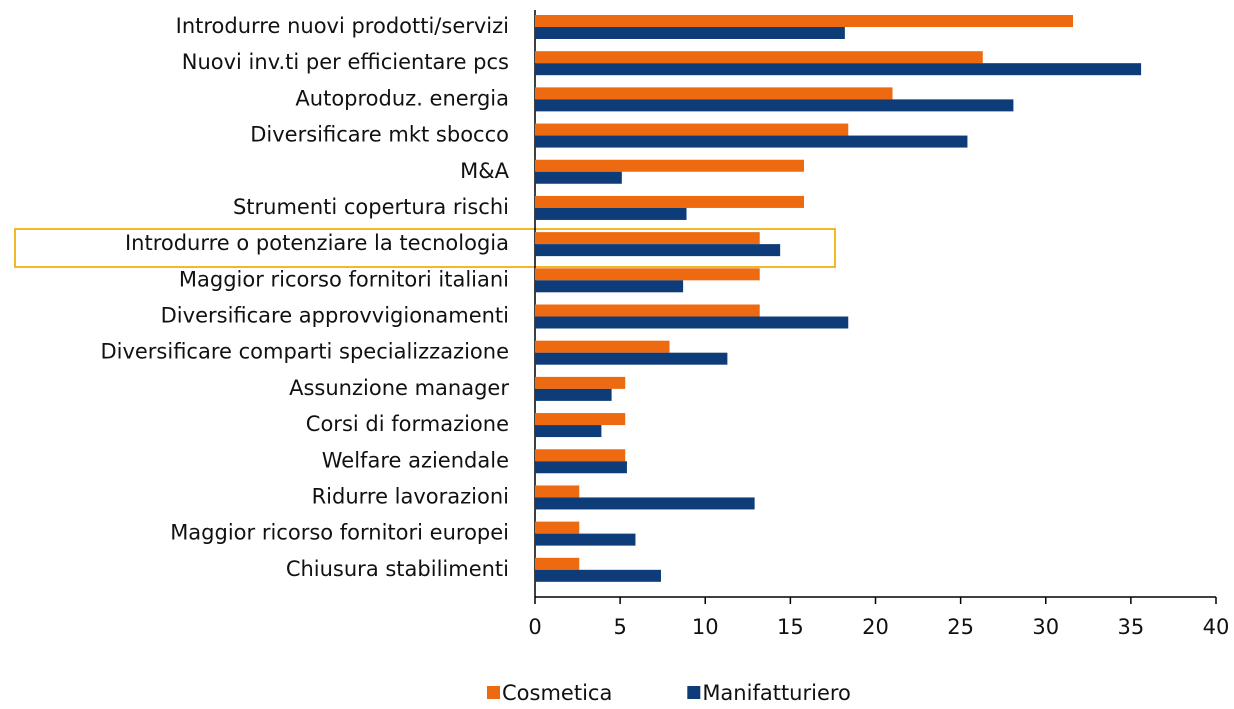 This screenshot has height=709, width=1234. Describe the element at coordinates (484, 171) in the screenshot. I see `y-tick-label: M&A` at that location.